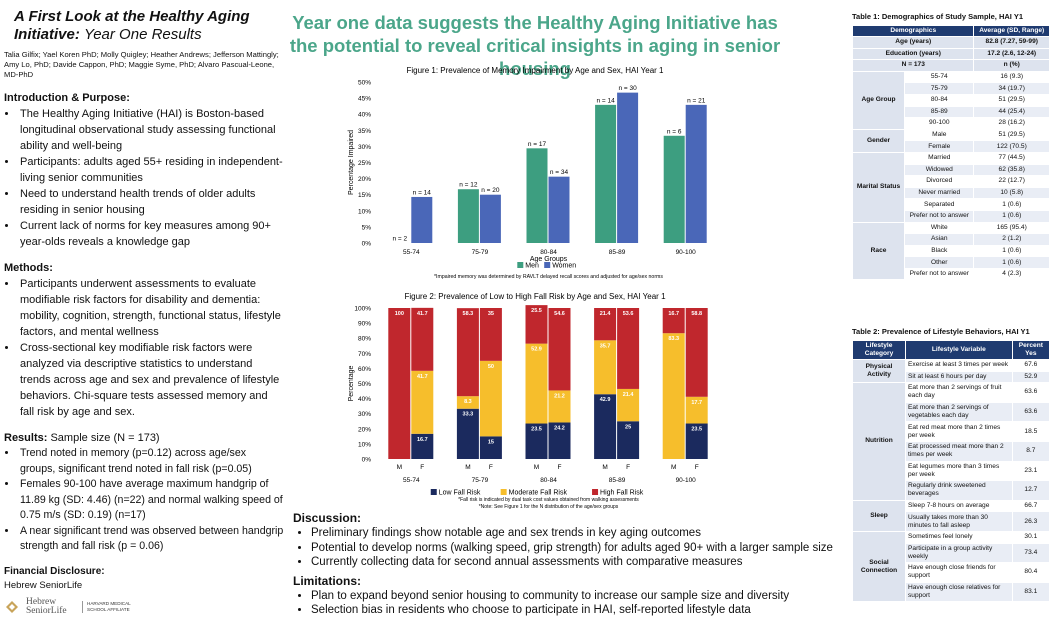  Describe the element at coordinates (422, 467) in the screenshot. I see `x-tick-label: F` at that location.